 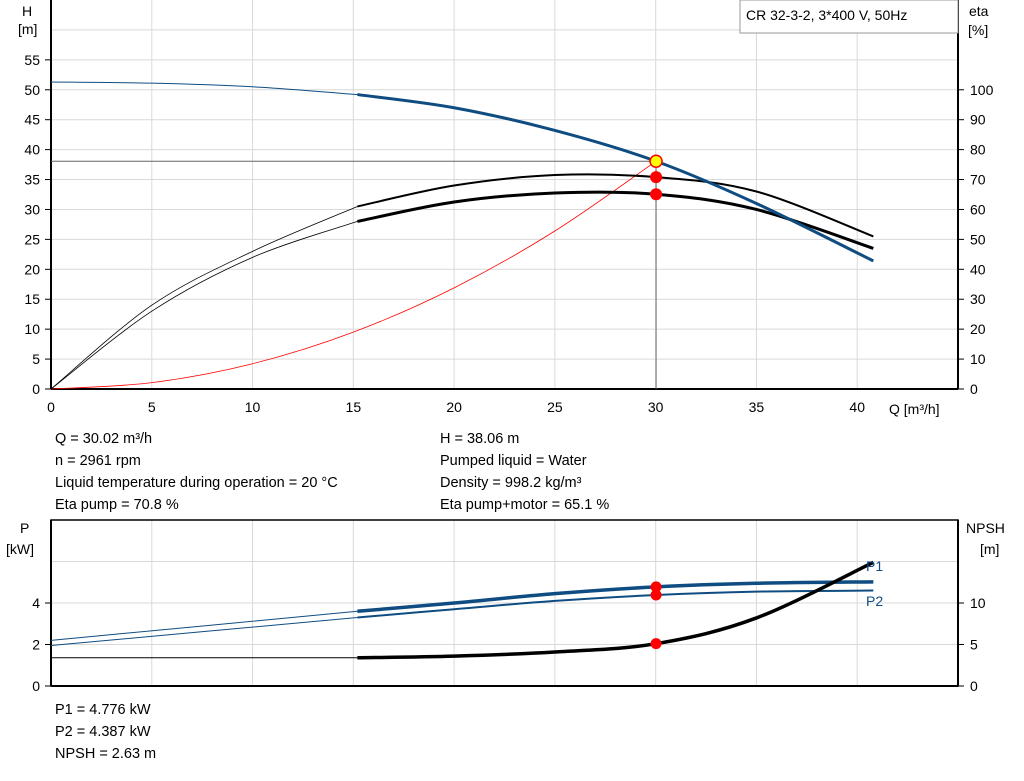 I want to click on eta-pump-duty-marker, so click(x=656, y=177).